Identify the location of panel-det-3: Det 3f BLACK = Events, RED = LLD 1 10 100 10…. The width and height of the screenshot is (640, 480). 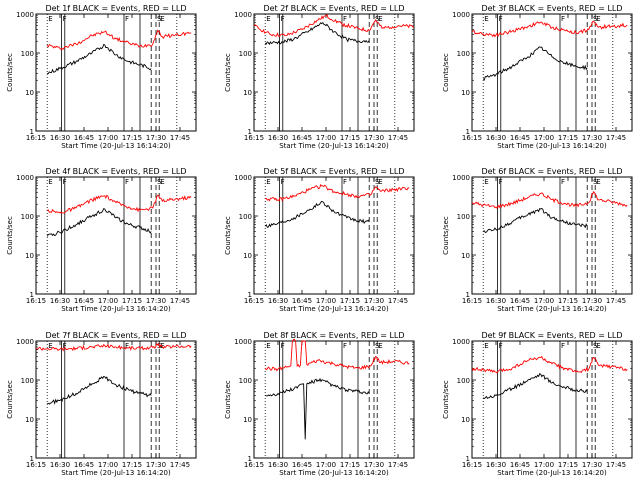
(537, 77).